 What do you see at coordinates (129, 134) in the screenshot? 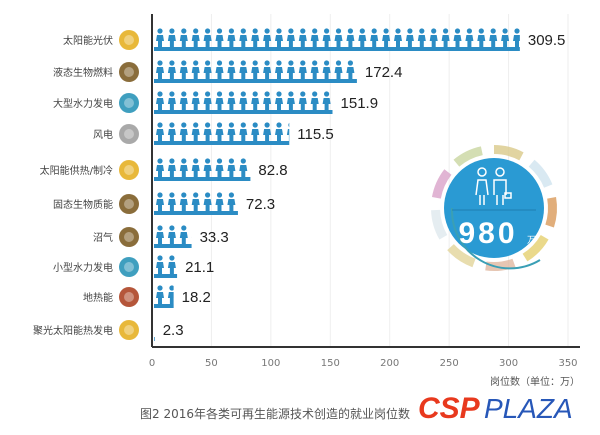
I see `wind-icon` at bounding box center [129, 134].